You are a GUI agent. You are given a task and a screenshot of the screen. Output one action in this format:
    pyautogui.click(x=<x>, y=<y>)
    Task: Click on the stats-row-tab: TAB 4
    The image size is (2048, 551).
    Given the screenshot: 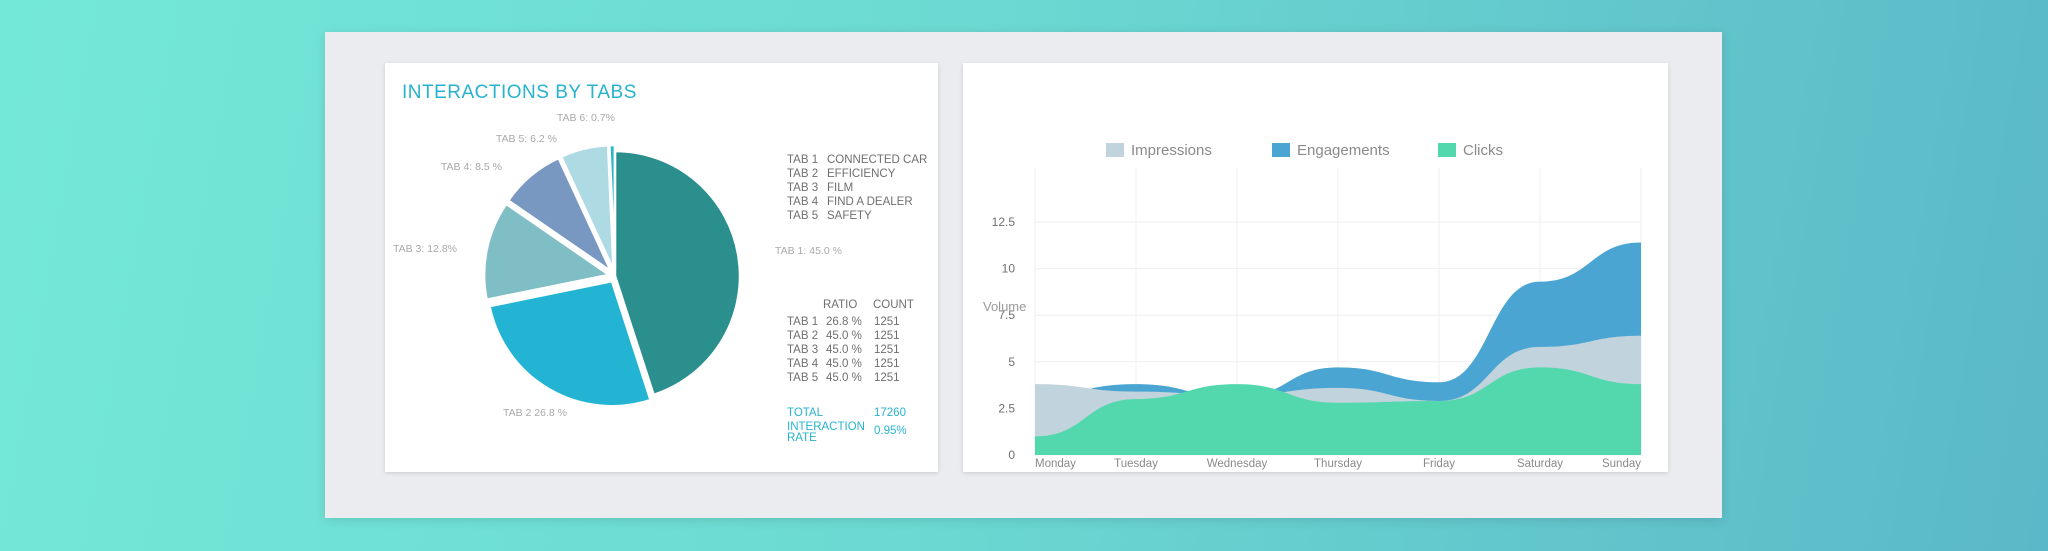 What is the action you would take?
    pyautogui.click(x=803, y=364)
    